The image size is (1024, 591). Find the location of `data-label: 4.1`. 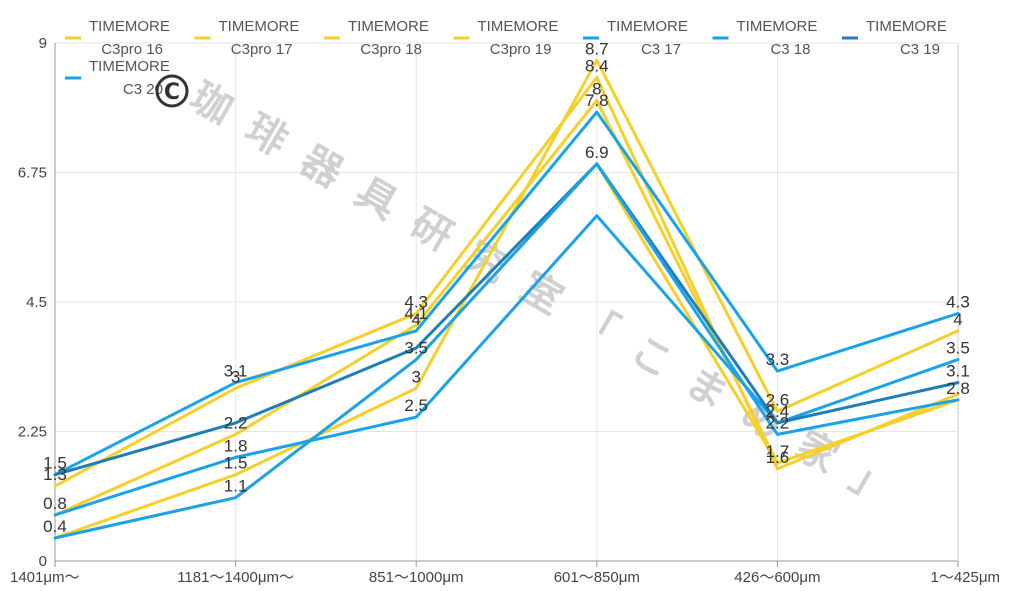

data-label: 4.1 is located at coordinates (416, 313).